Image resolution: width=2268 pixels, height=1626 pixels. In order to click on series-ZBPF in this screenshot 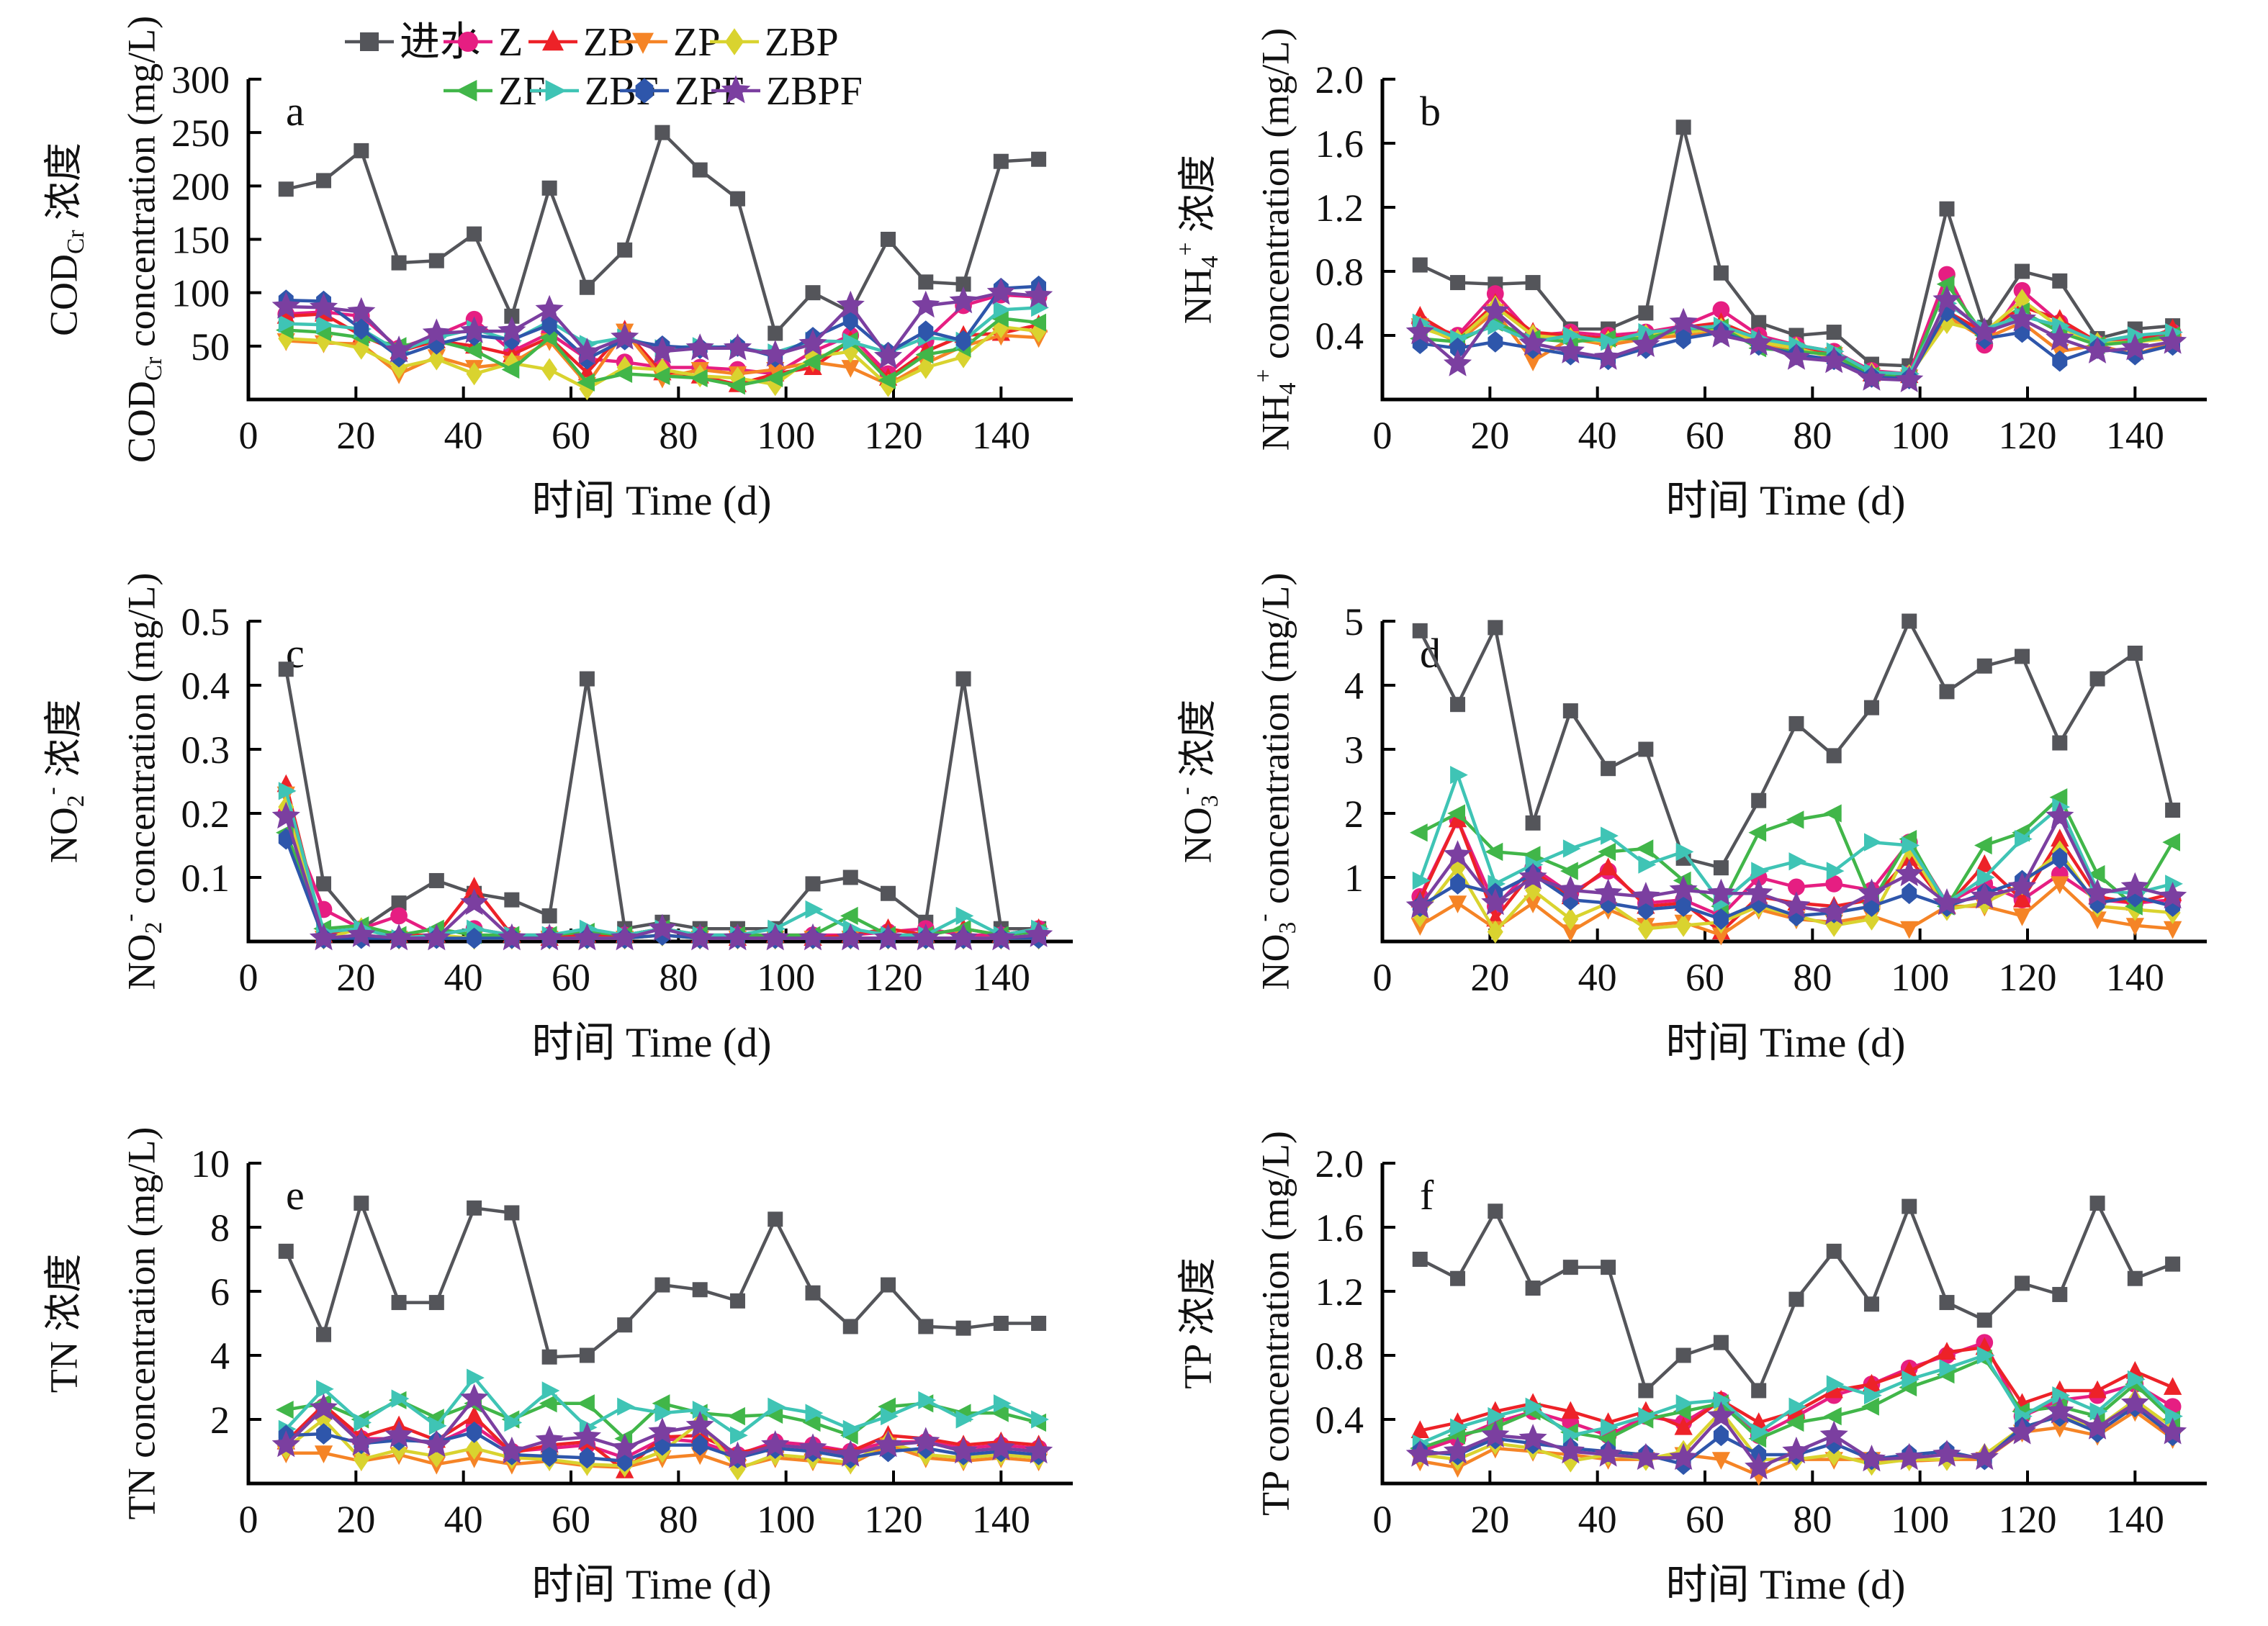, I will do `click(662, 876)`.